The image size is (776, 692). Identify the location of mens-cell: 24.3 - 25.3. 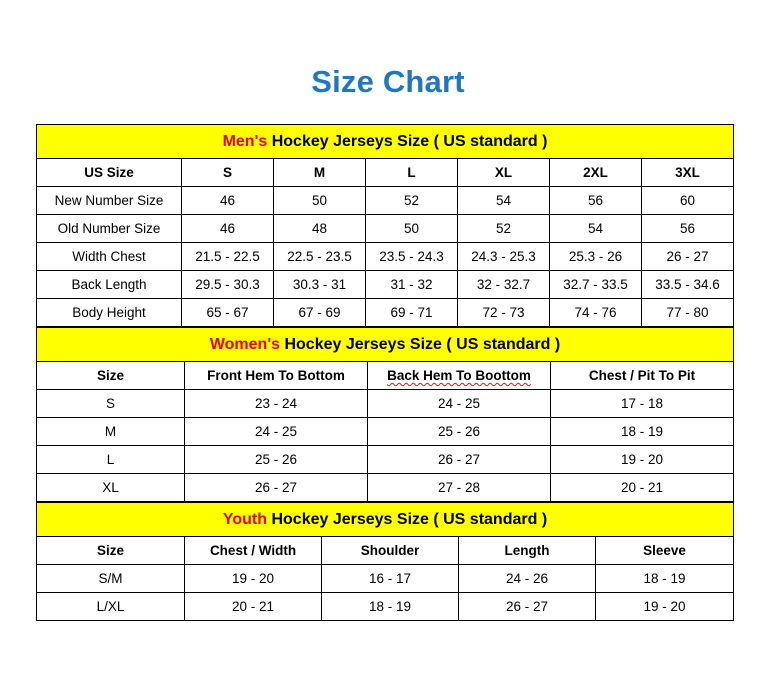
(503, 256).